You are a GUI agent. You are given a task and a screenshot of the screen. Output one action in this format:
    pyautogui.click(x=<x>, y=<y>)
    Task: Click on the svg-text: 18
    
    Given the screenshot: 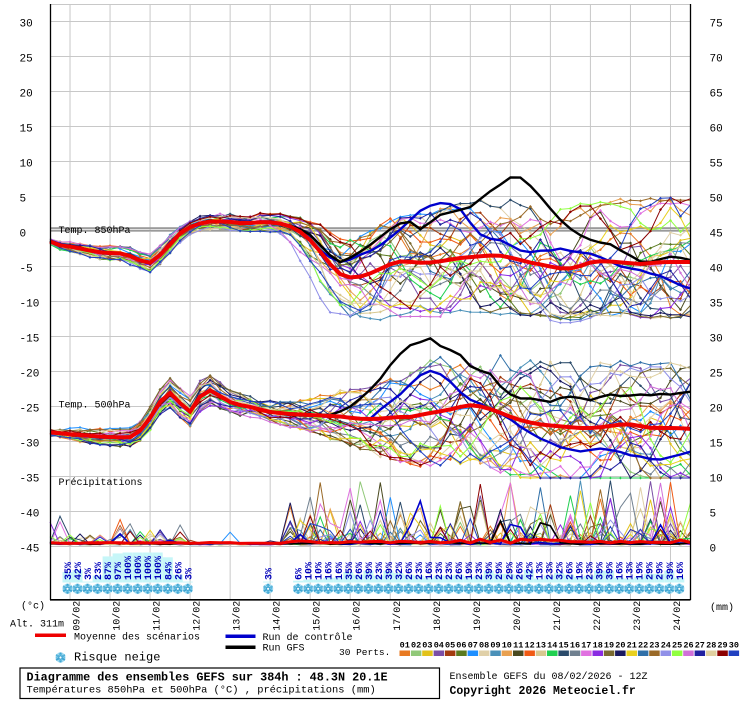 What is the action you would take?
    pyautogui.click(x=598, y=646)
    